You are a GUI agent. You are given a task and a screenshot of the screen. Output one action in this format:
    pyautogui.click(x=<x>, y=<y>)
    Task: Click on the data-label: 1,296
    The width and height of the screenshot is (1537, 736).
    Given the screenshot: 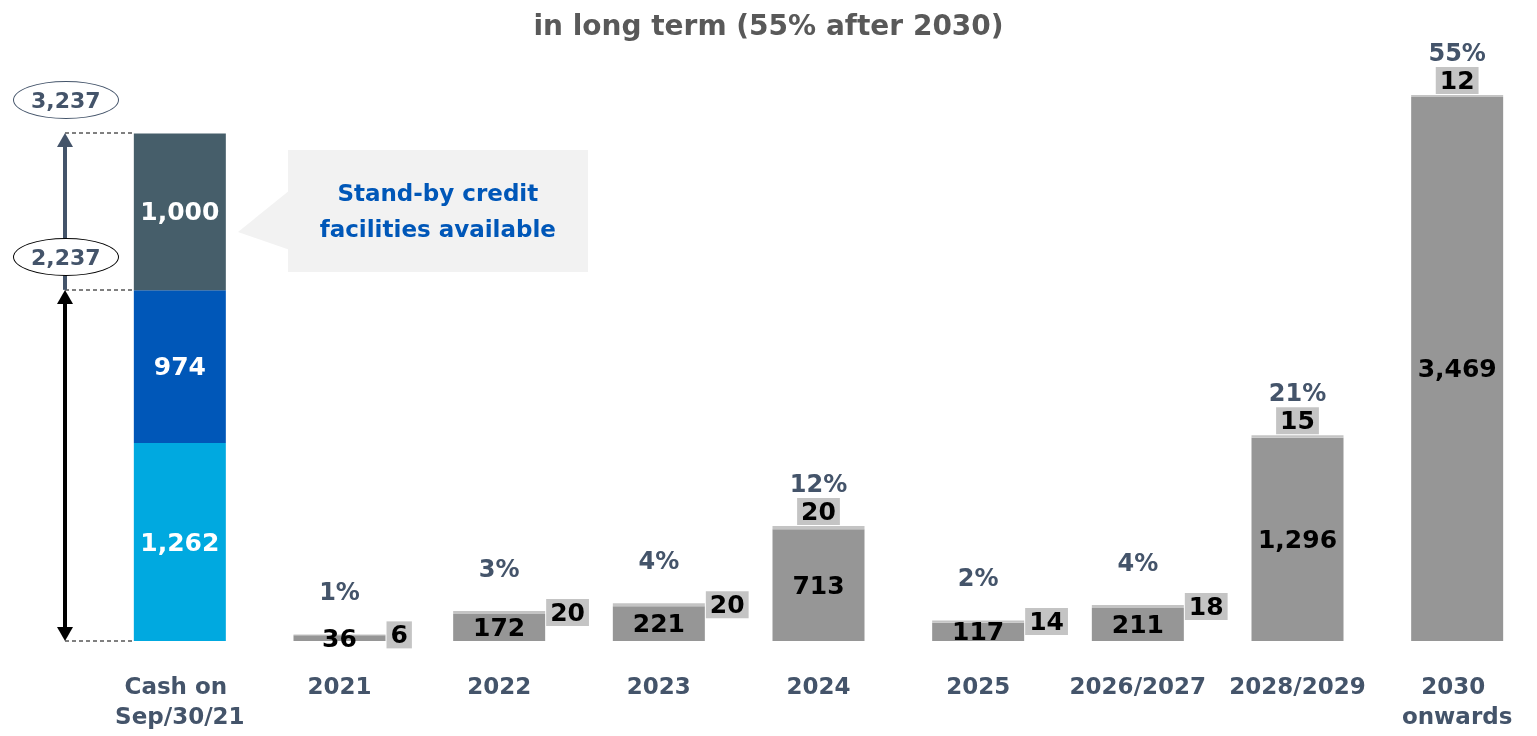 What is the action you would take?
    pyautogui.click(x=1297, y=539)
    